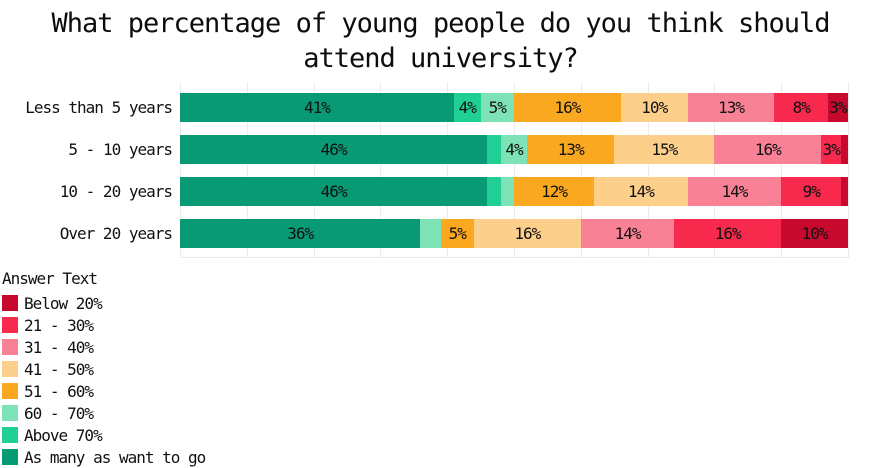  I want to click on bar-segment: 41%, so click(317, 107).